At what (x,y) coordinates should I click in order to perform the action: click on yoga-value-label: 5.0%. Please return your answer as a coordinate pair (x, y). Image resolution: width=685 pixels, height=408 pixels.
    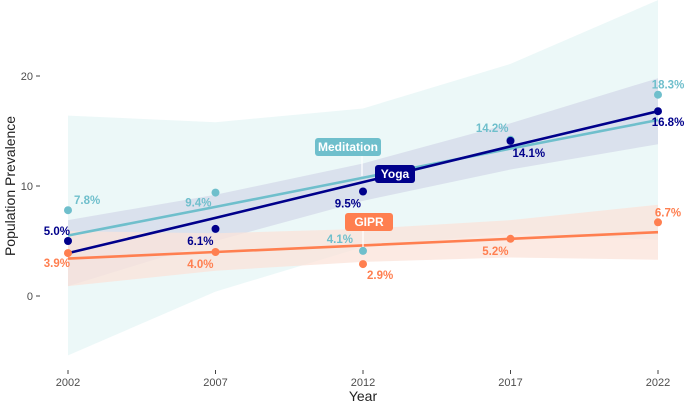
    Looking at the image, I should click on (57, 232).